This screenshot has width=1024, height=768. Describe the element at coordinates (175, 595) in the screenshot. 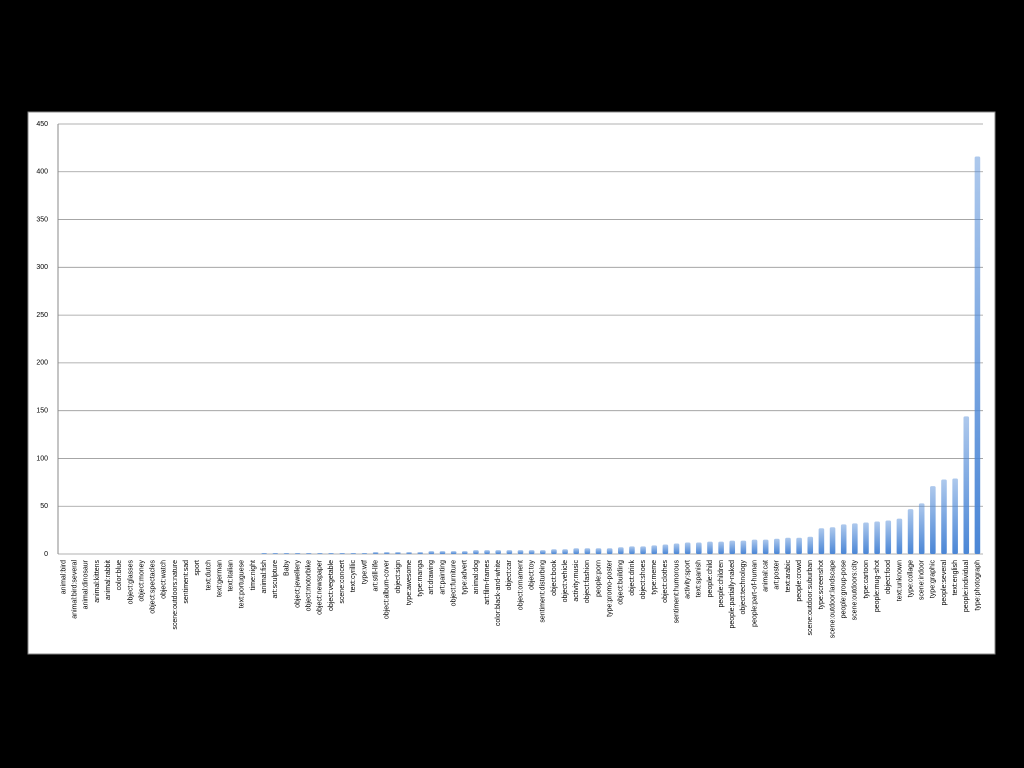

I see `x-tick-label: scene:outdoors:nature` at that location.